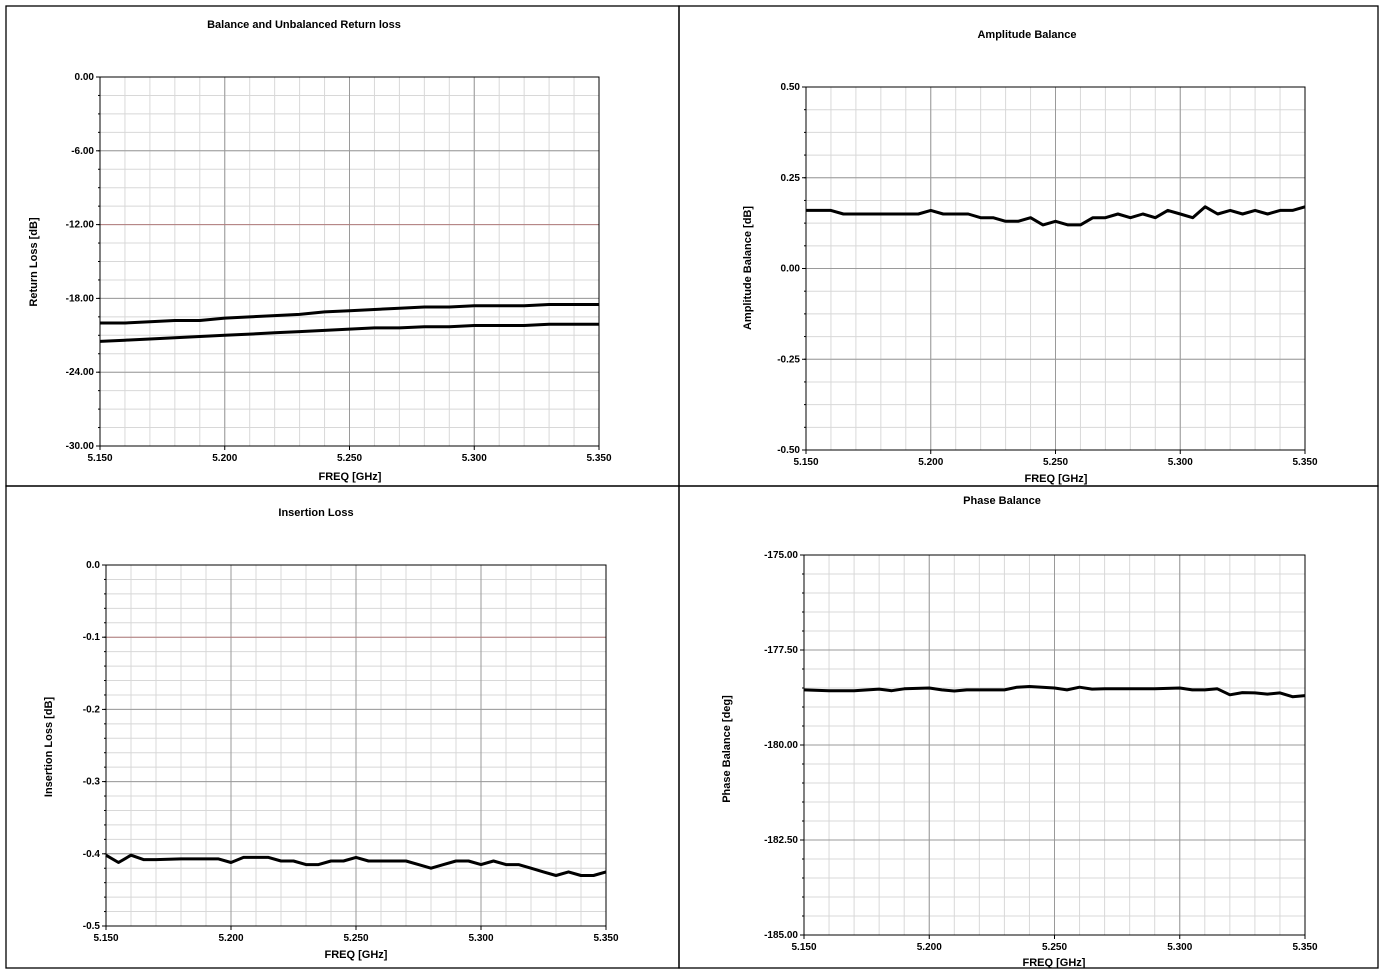 This screenshot has height=969, width=1381. Describe the element at coordinates (748, 268) in the screenshot. I see `y-axis-label: Amplitude Balance [dB]` at that location.